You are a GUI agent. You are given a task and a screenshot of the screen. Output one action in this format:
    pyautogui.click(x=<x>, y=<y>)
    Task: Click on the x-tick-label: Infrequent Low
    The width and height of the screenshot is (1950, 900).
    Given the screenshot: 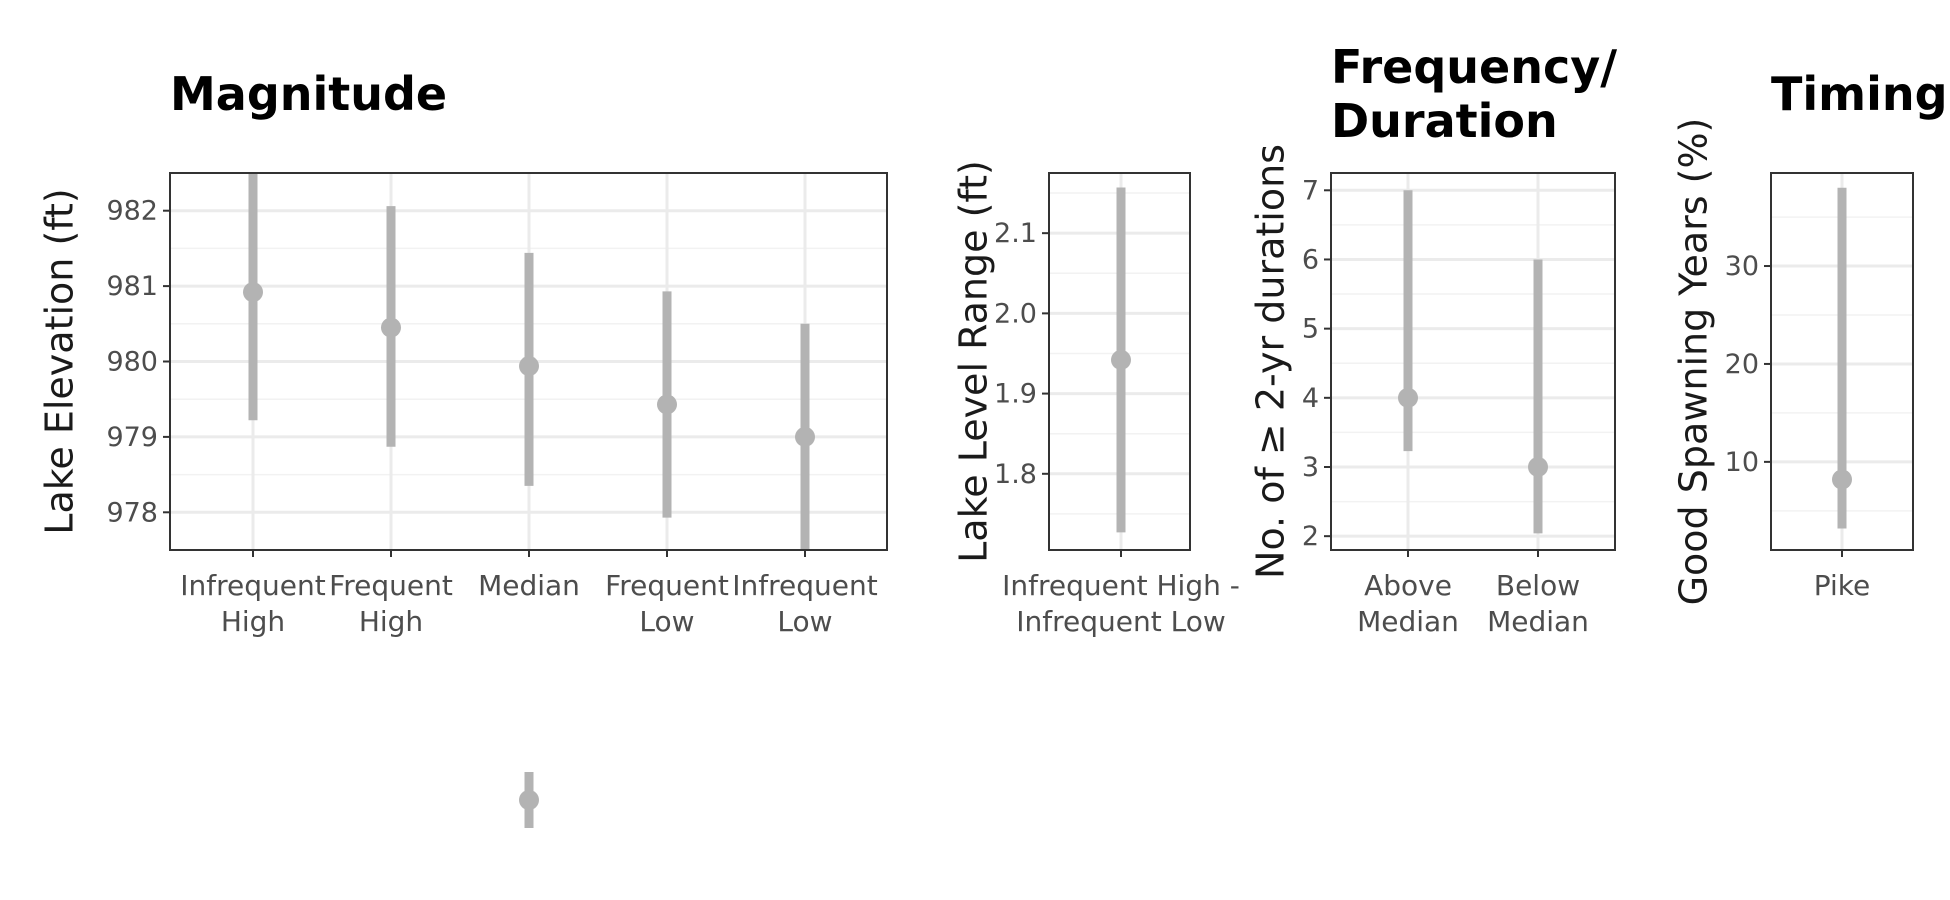 What is the action you would take?
    pyautogui.click(x=804, y=603)
    